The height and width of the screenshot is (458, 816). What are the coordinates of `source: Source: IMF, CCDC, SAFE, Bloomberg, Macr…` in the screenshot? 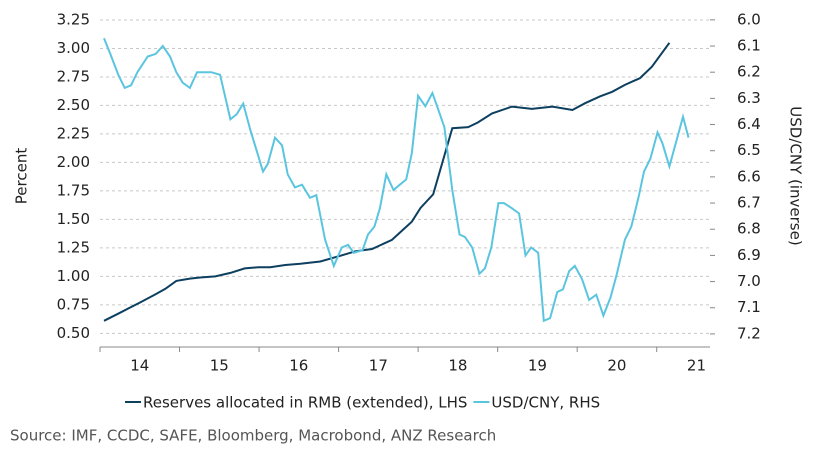 It's located at (253, 436).